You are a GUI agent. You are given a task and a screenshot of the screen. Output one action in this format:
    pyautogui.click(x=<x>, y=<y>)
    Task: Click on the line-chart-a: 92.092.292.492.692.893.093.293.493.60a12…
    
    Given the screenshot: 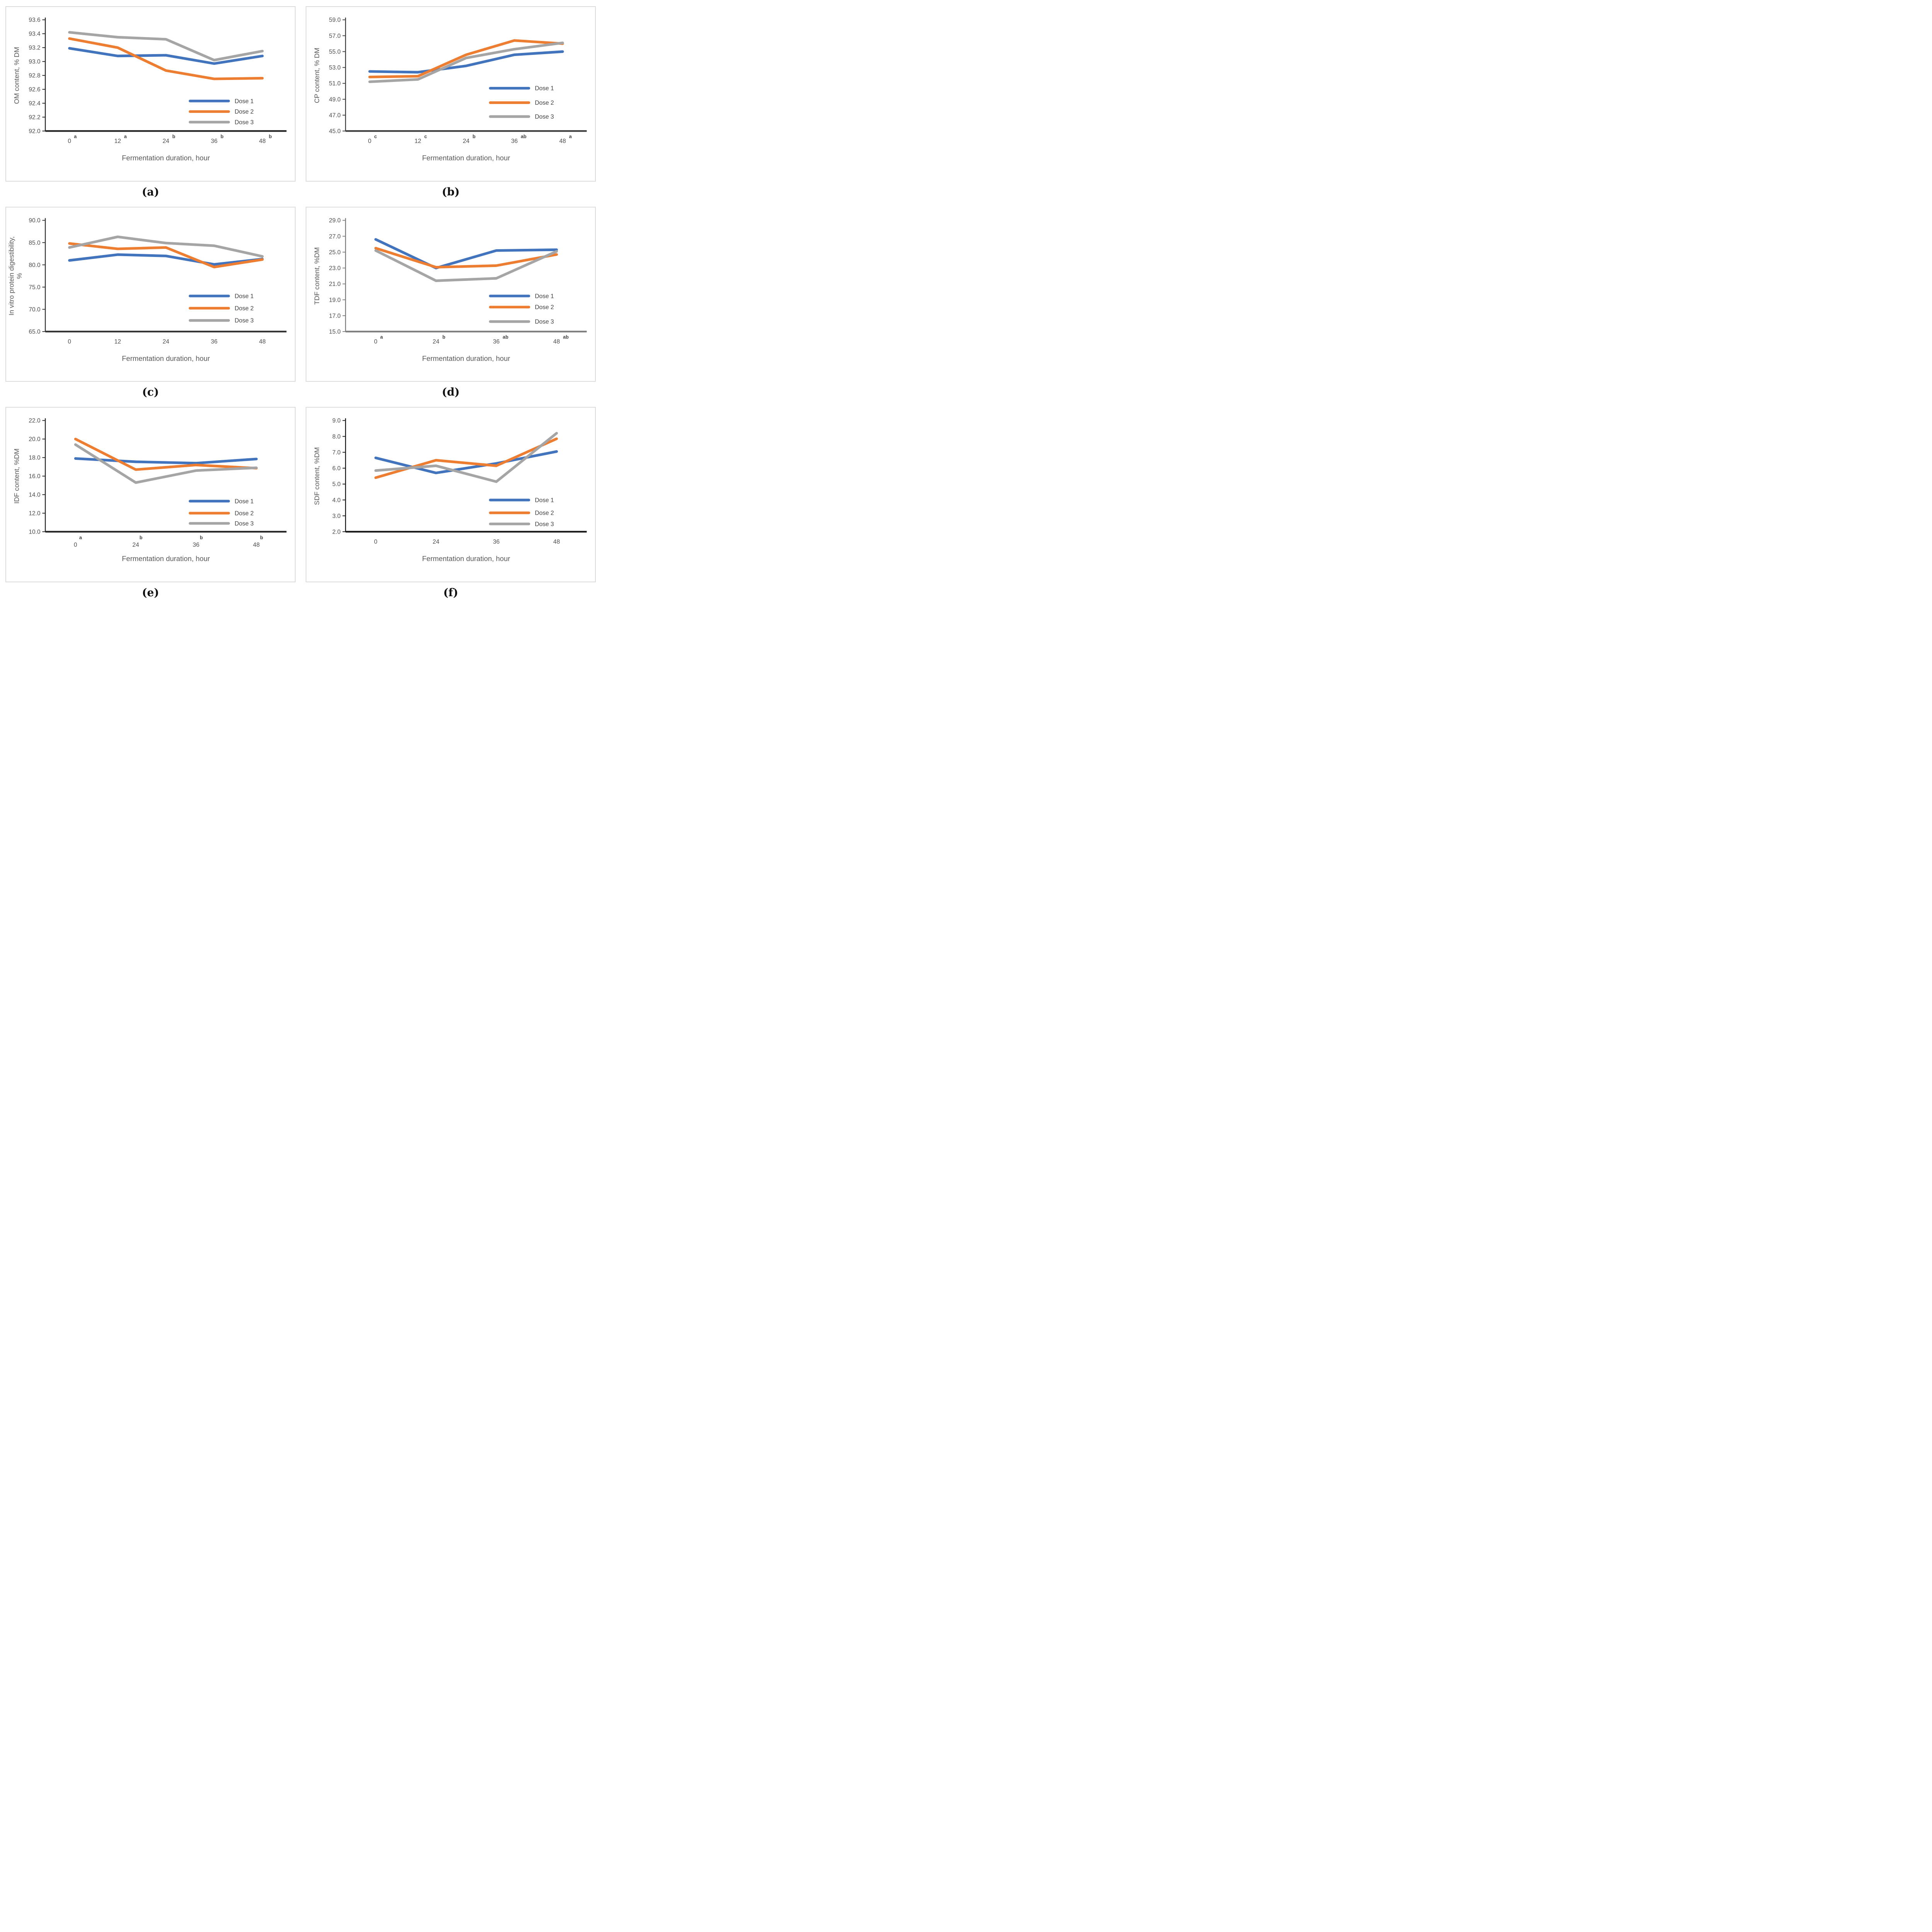 What is the action you would take?
    pyautogui.click(x=150, y=90)
    